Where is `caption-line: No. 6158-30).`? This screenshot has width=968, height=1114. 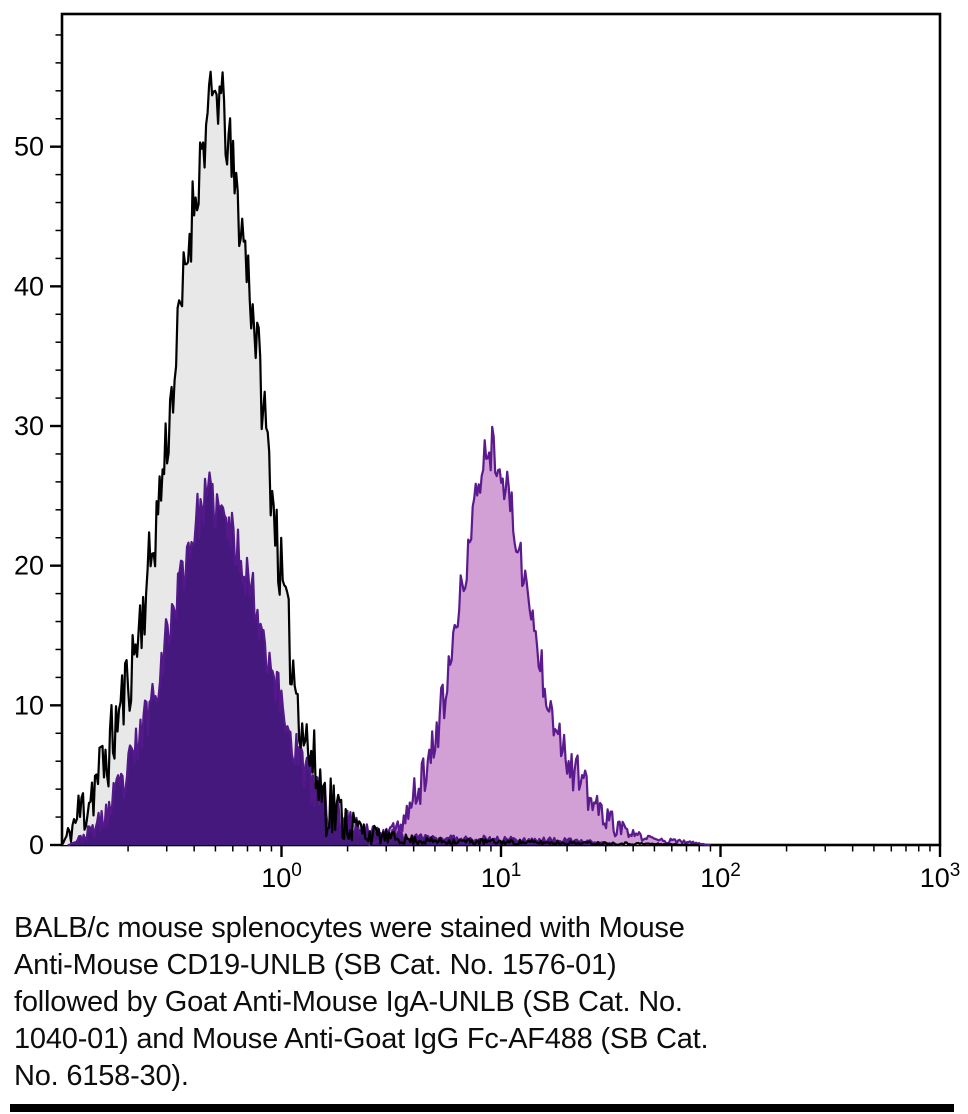 caption-line: No. 6158-30). is located at coordinates (101, 1076).